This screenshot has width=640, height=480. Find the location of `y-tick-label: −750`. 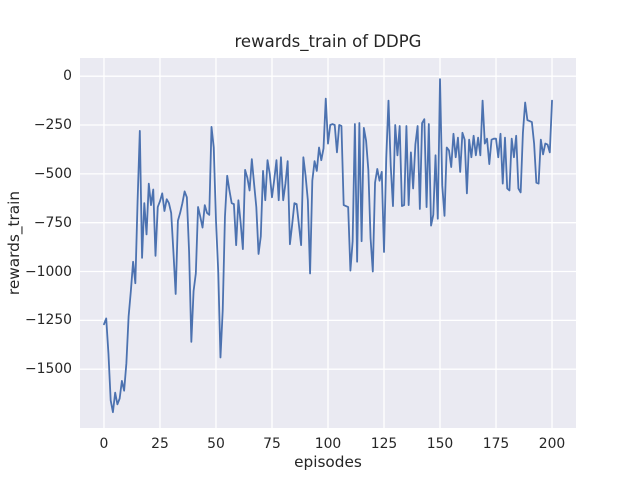

y-tick-label: −750 is located at coordinates (52, 222).